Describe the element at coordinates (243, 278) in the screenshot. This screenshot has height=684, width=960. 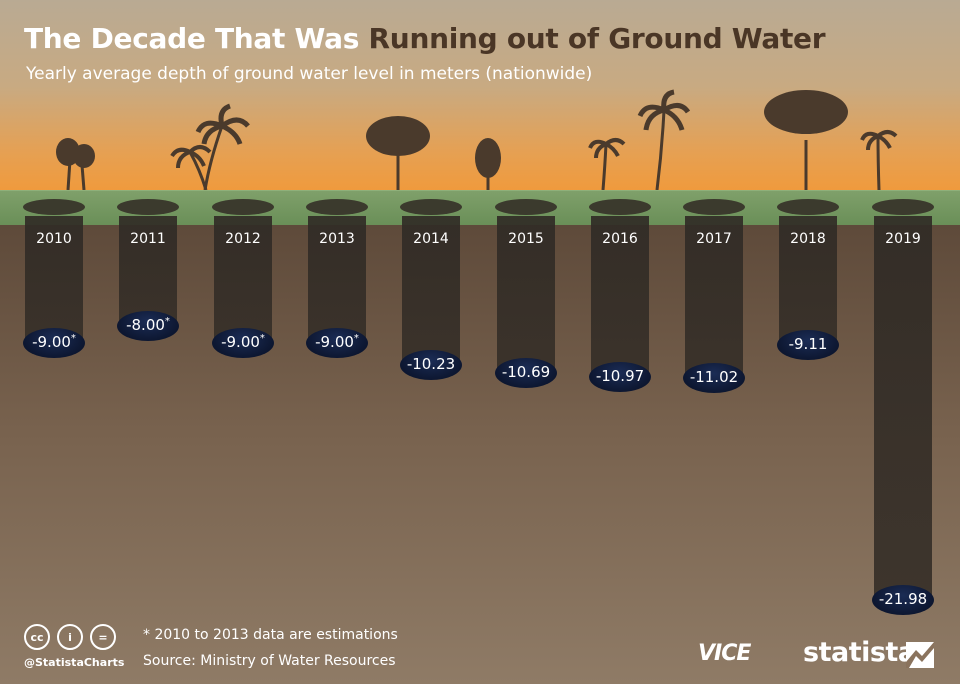
I see `bar-2012` at that location.